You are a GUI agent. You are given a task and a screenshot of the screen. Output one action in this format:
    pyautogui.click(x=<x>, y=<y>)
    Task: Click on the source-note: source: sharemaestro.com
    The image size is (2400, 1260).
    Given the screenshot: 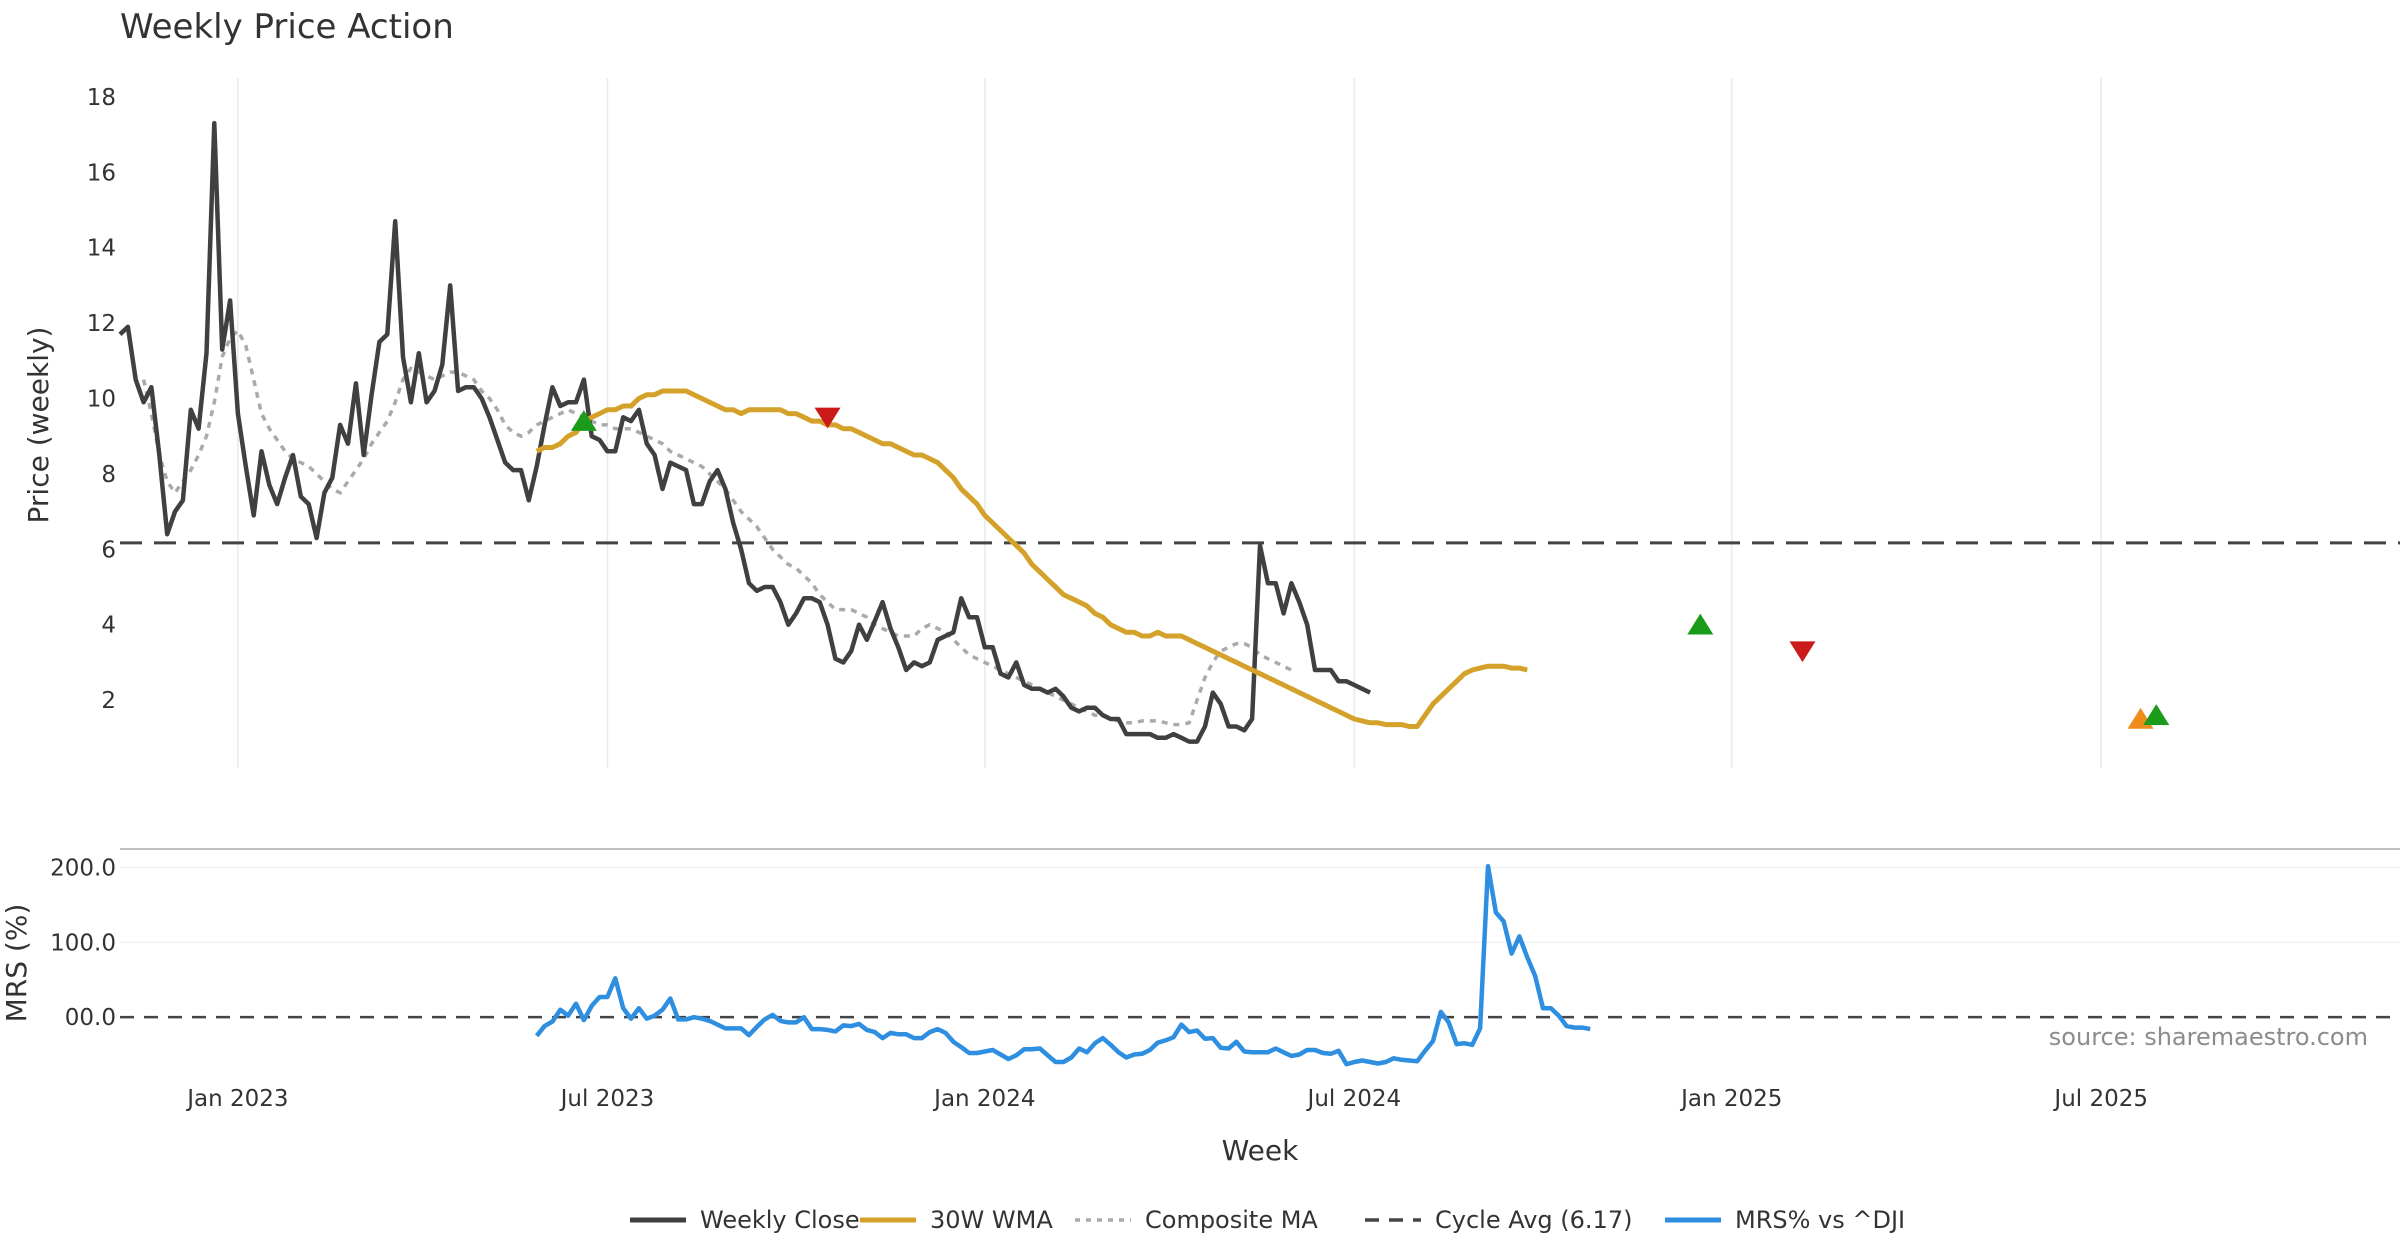 What is the action you would take?
    pyautogui.click(x=2208, y=1037)
    